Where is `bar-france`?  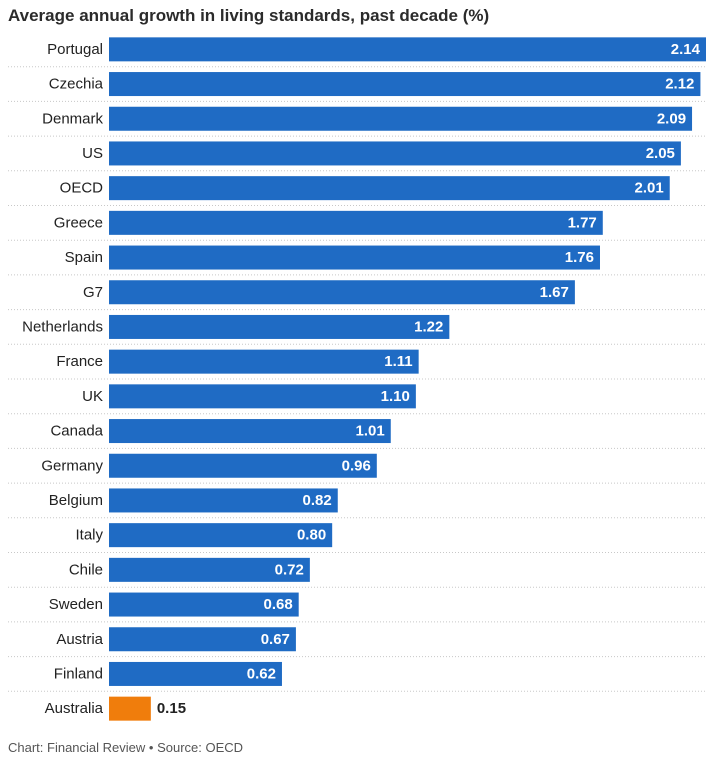 bar-france is located at coordinates (264, 361).